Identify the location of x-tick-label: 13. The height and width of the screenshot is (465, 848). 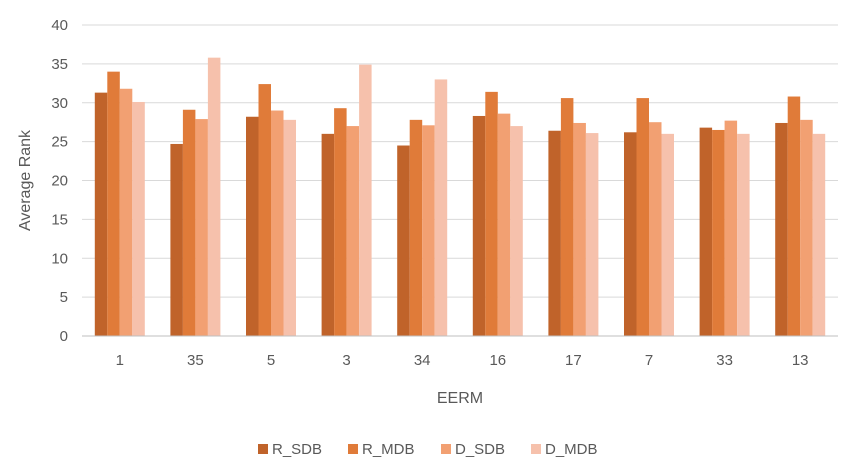
(800, 360).